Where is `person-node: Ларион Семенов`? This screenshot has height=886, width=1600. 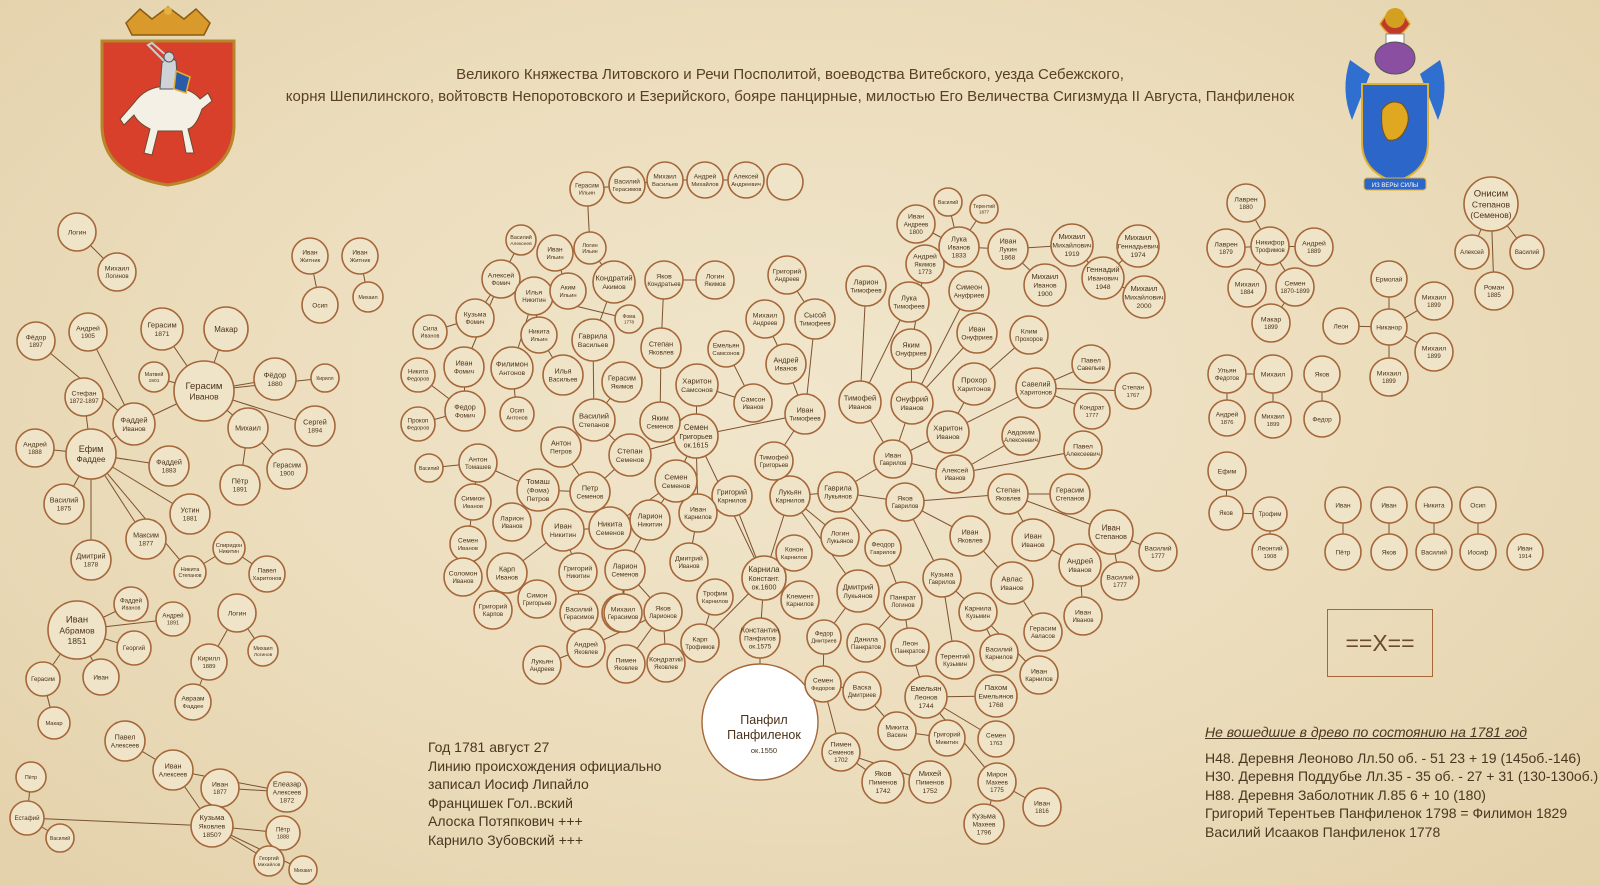 person-node: Ларион Семенов is located at coordinates (625, 570).